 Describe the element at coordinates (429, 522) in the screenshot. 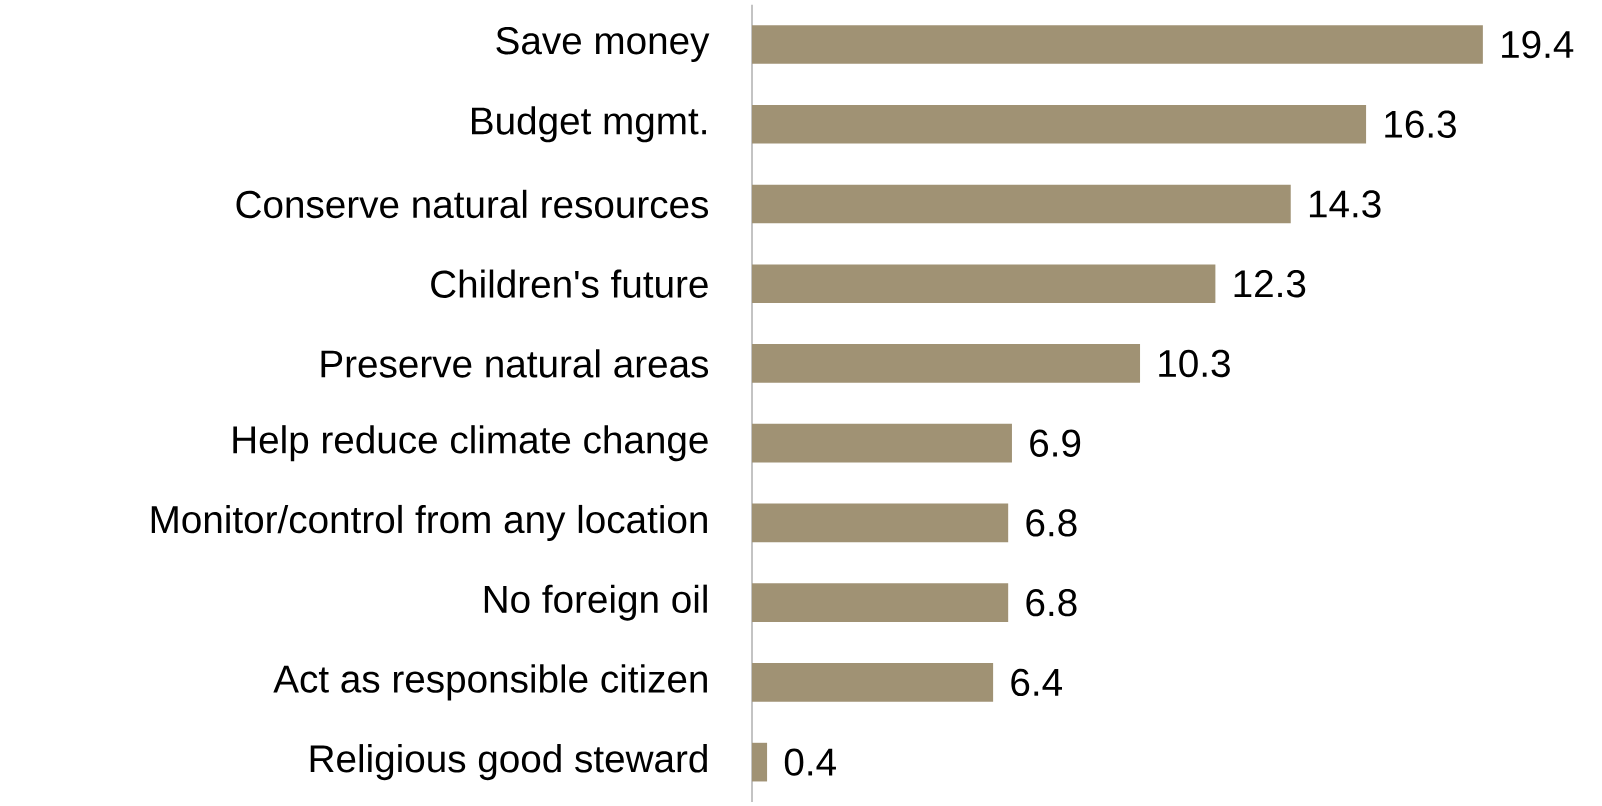

I see `y-tick-label: Monitor/control from any location` at that location.